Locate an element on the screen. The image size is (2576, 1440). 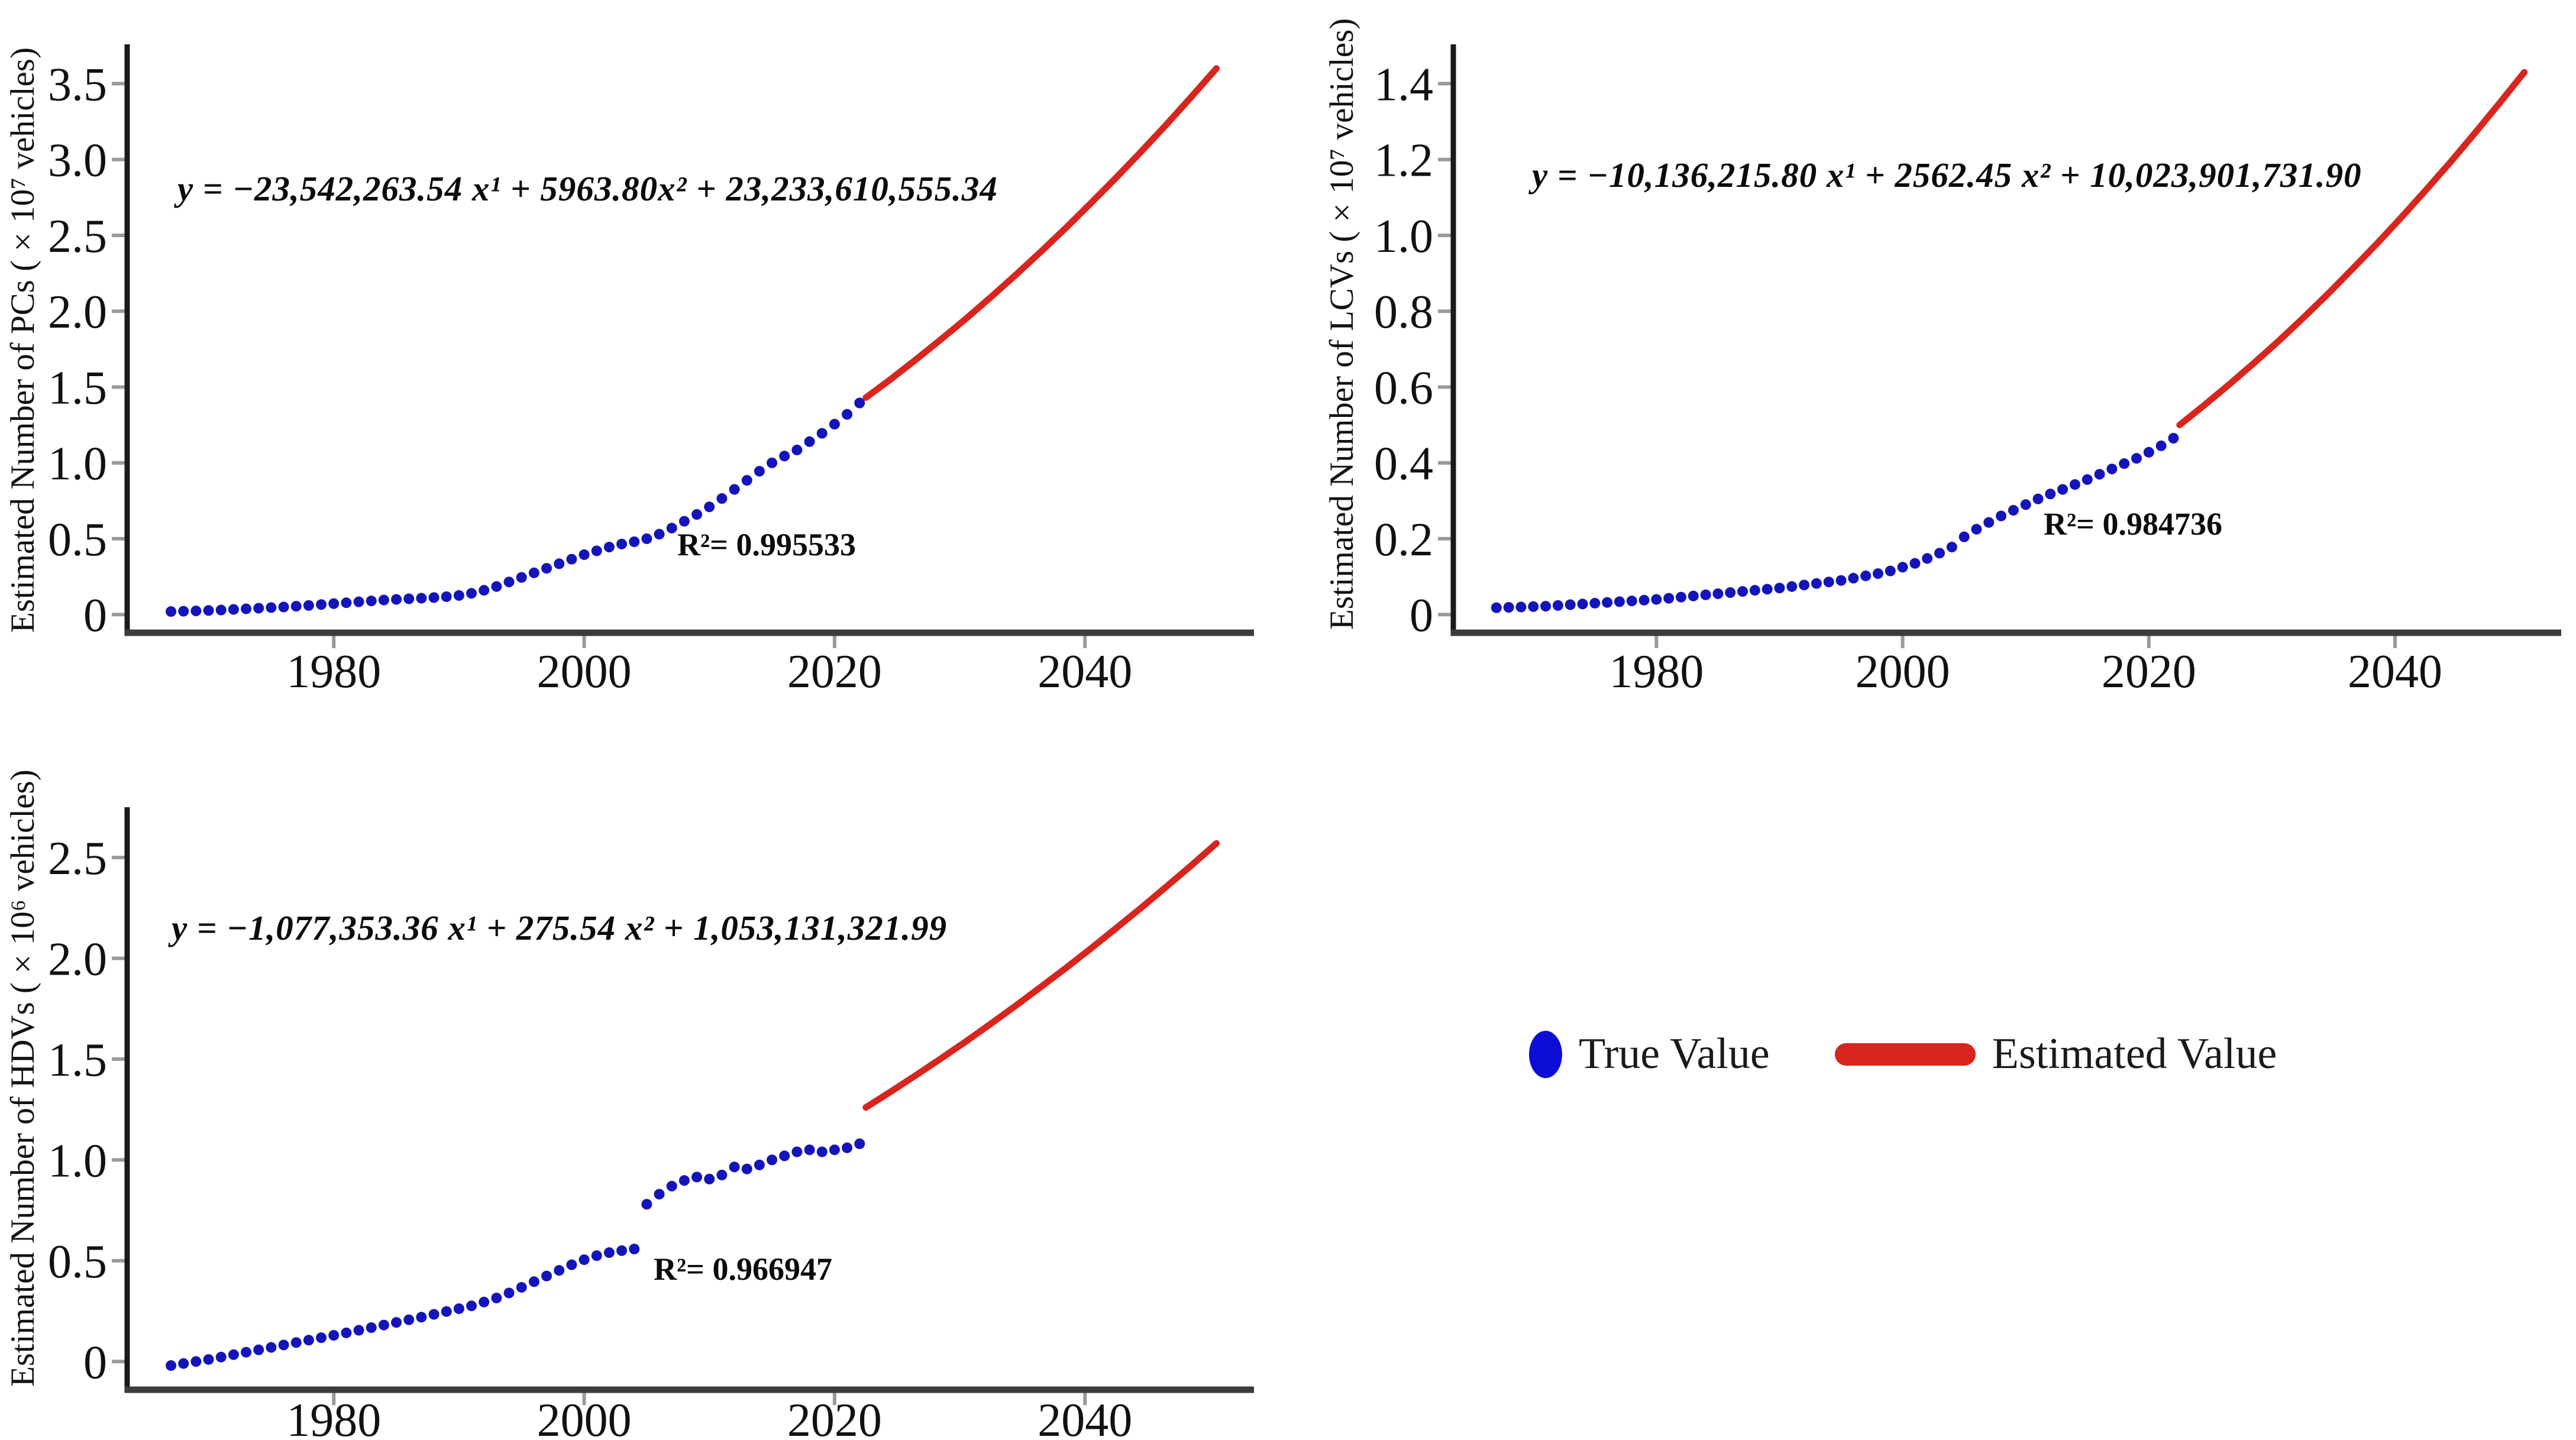
estimated-value-line-icon is located at coordinates (1905, 1054).